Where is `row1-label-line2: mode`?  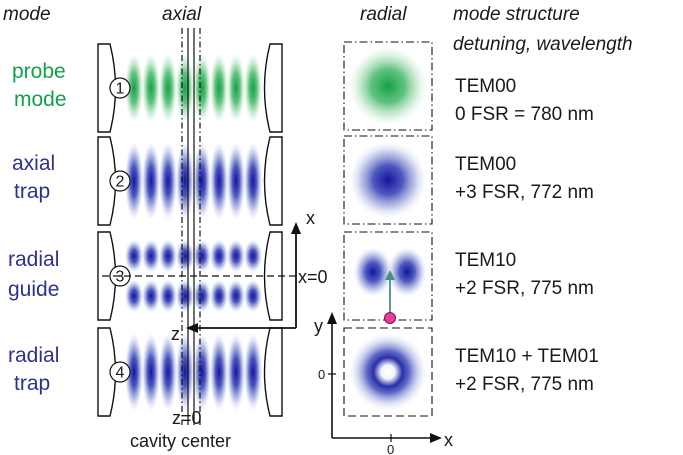
row1-label-line2: mode is located at coordinates (40, 99).